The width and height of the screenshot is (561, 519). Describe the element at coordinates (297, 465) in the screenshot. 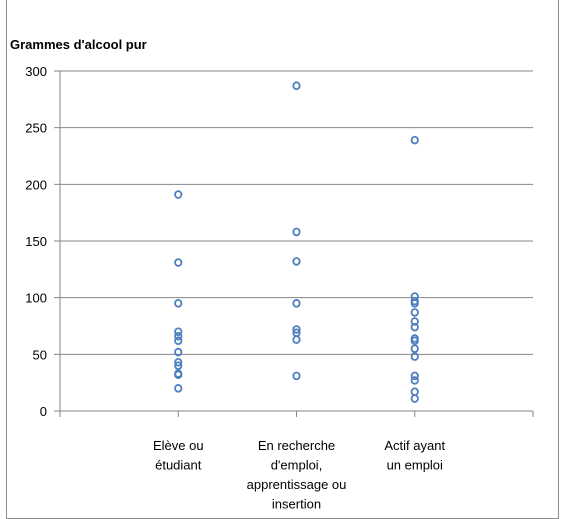

I see `x-category-label-line: d'emploi,` at that location.